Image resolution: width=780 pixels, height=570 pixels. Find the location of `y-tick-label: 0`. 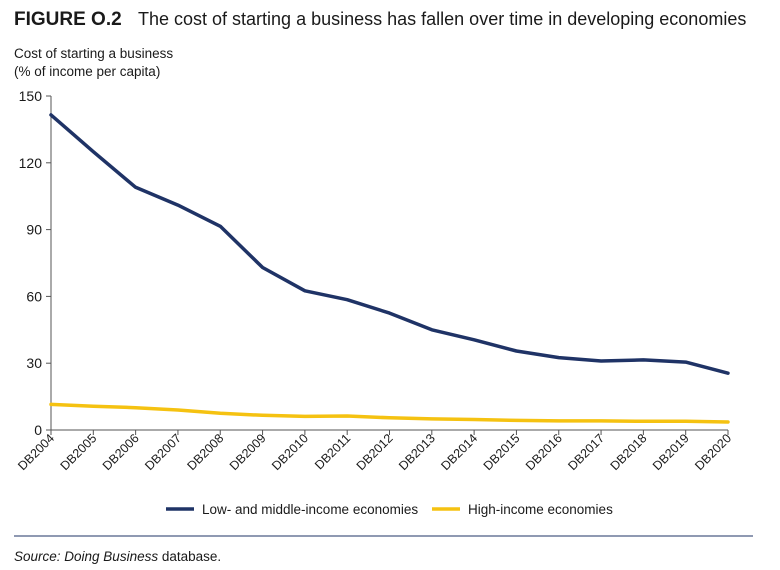

y-tick-label: 0 is located at coordinates (38, 430).